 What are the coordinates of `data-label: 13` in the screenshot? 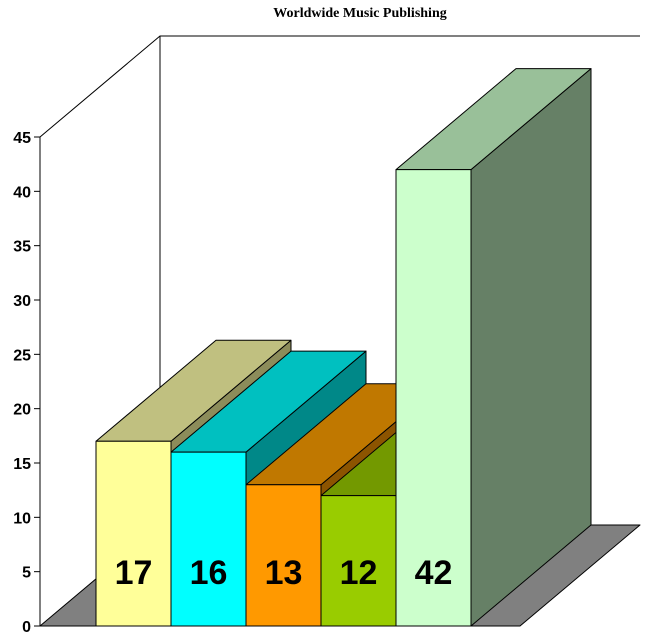 It's located at (284, 573).